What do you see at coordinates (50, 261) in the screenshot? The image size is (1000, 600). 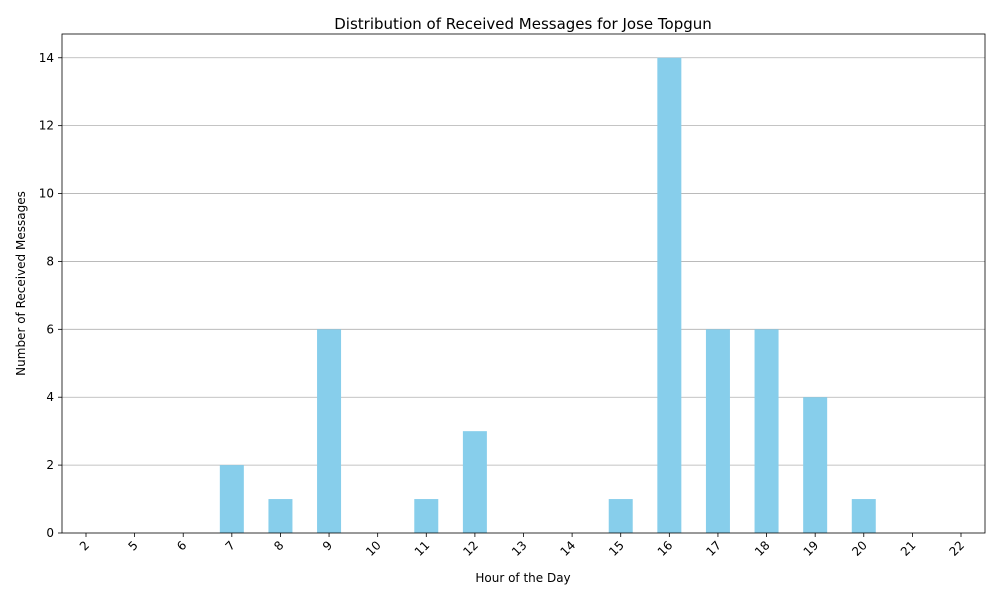 I see `y-tick-label: 8` at bounding box center [50, 261].